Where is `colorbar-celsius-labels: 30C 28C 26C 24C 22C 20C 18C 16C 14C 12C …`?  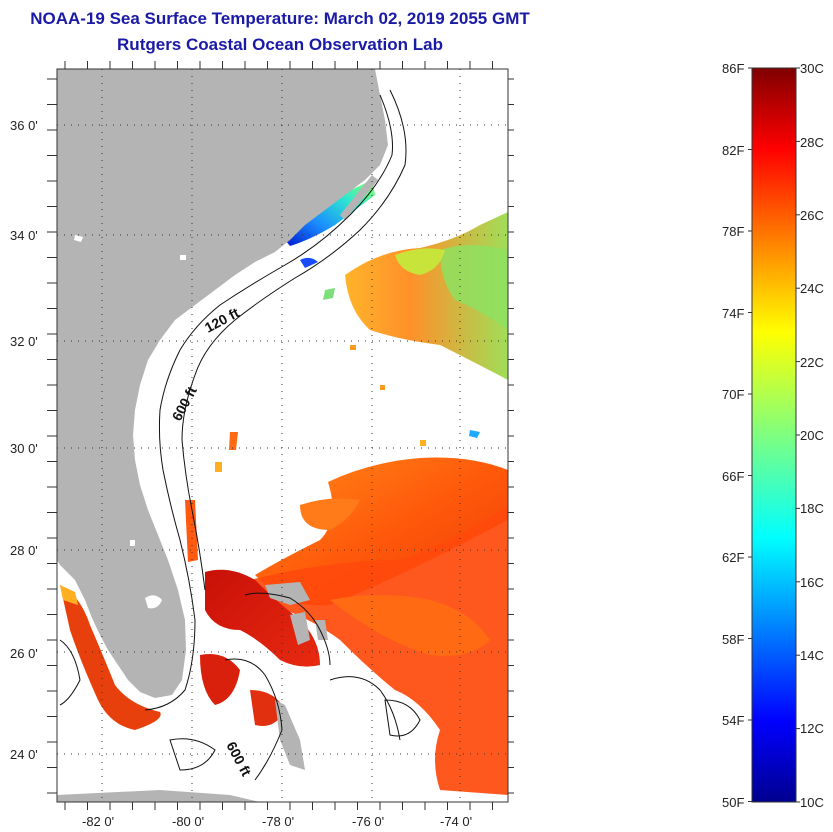
colorbar-celsius-labels: 30C 28C 26C 24C 22C 20C 18C 16C 14C 12C … is located at coordinates (812, 435).